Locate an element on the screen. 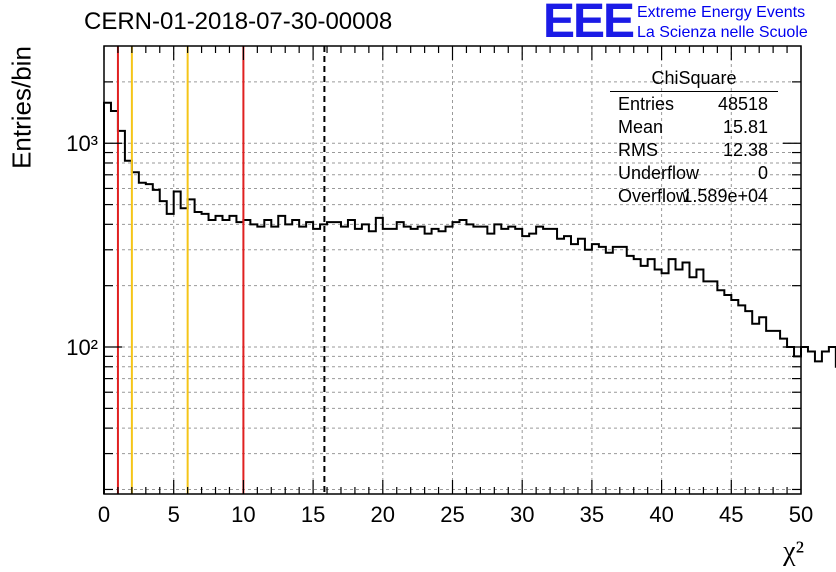 The height and width of the screenshot is (572, 836). stat-row-underflow: Underflow 0 is located at coordinates (694, 174).